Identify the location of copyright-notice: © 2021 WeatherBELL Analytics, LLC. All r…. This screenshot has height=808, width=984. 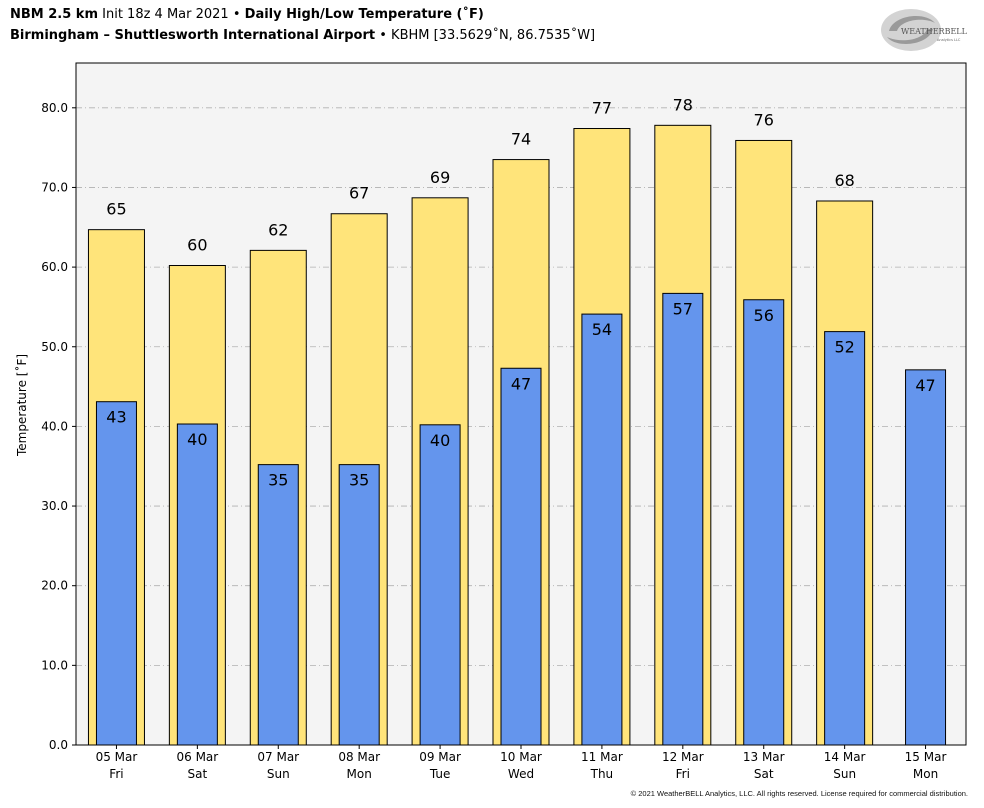
(799, 793).